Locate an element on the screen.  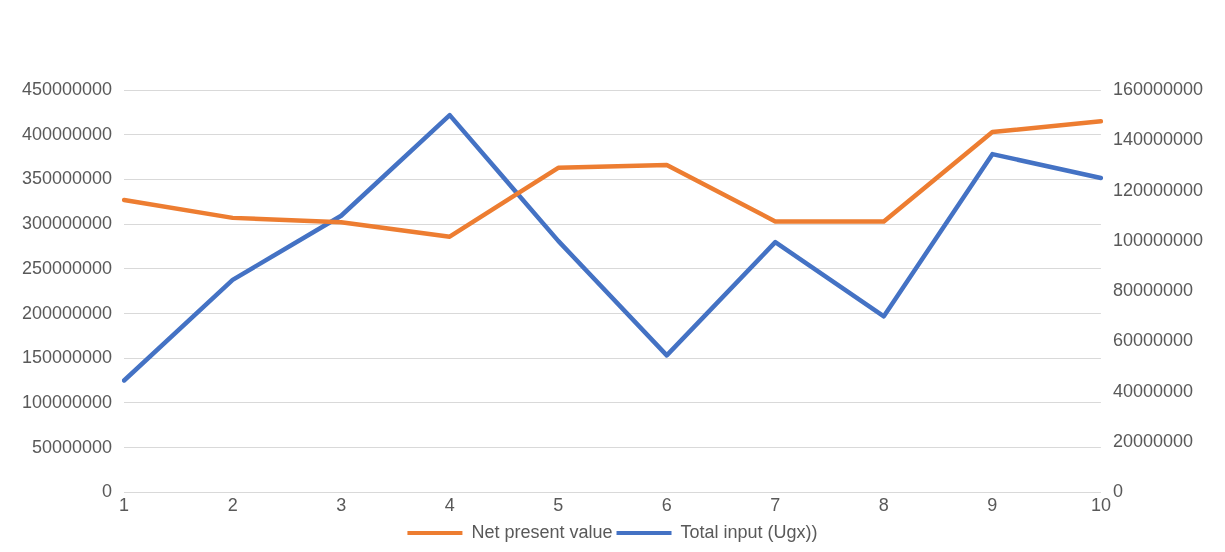
y-tick-label: 250000000 is located at coordinates (67, 267).